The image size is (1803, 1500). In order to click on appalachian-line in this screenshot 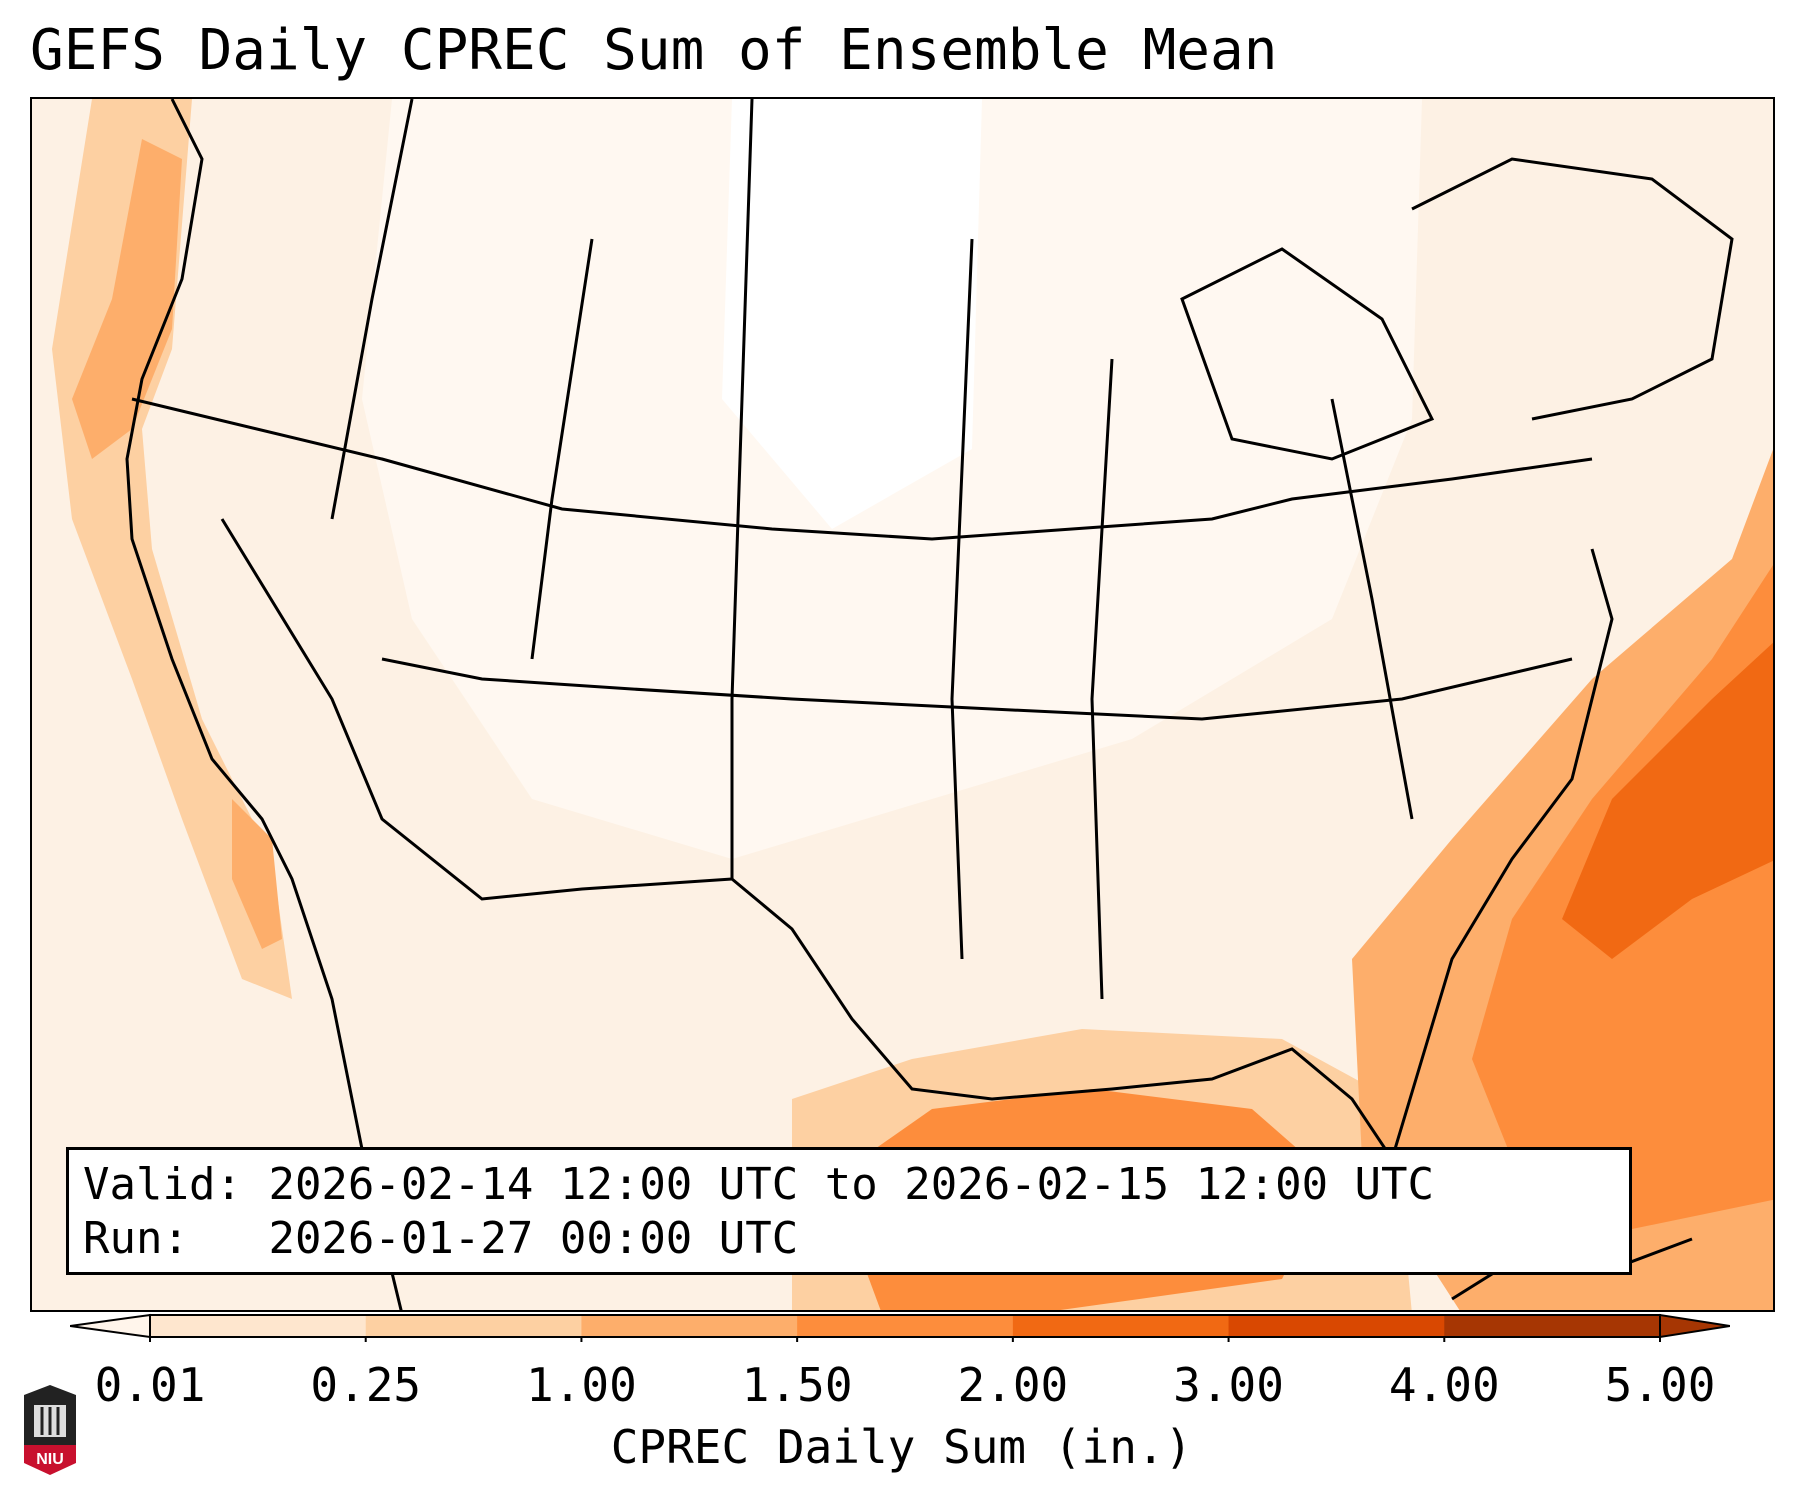, I will do `click(1372, 609)`.